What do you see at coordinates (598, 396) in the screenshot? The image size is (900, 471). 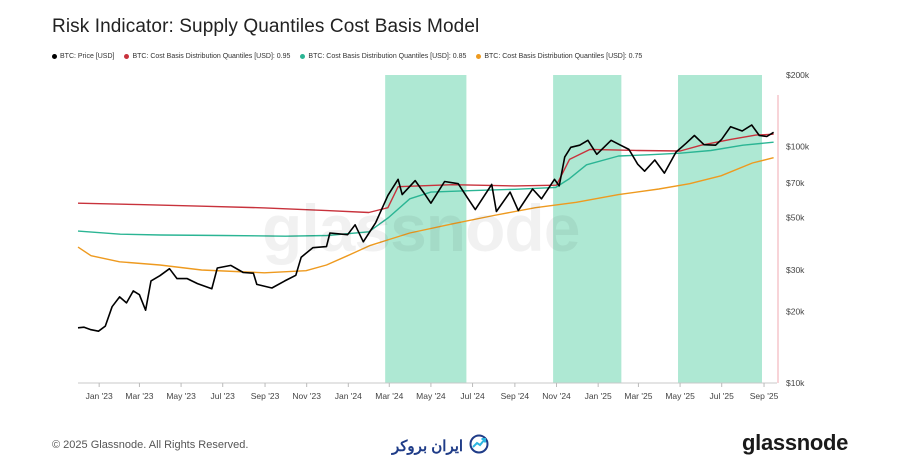 I see `x-tick-label: Jan '25` at bounding box center [598, 396].